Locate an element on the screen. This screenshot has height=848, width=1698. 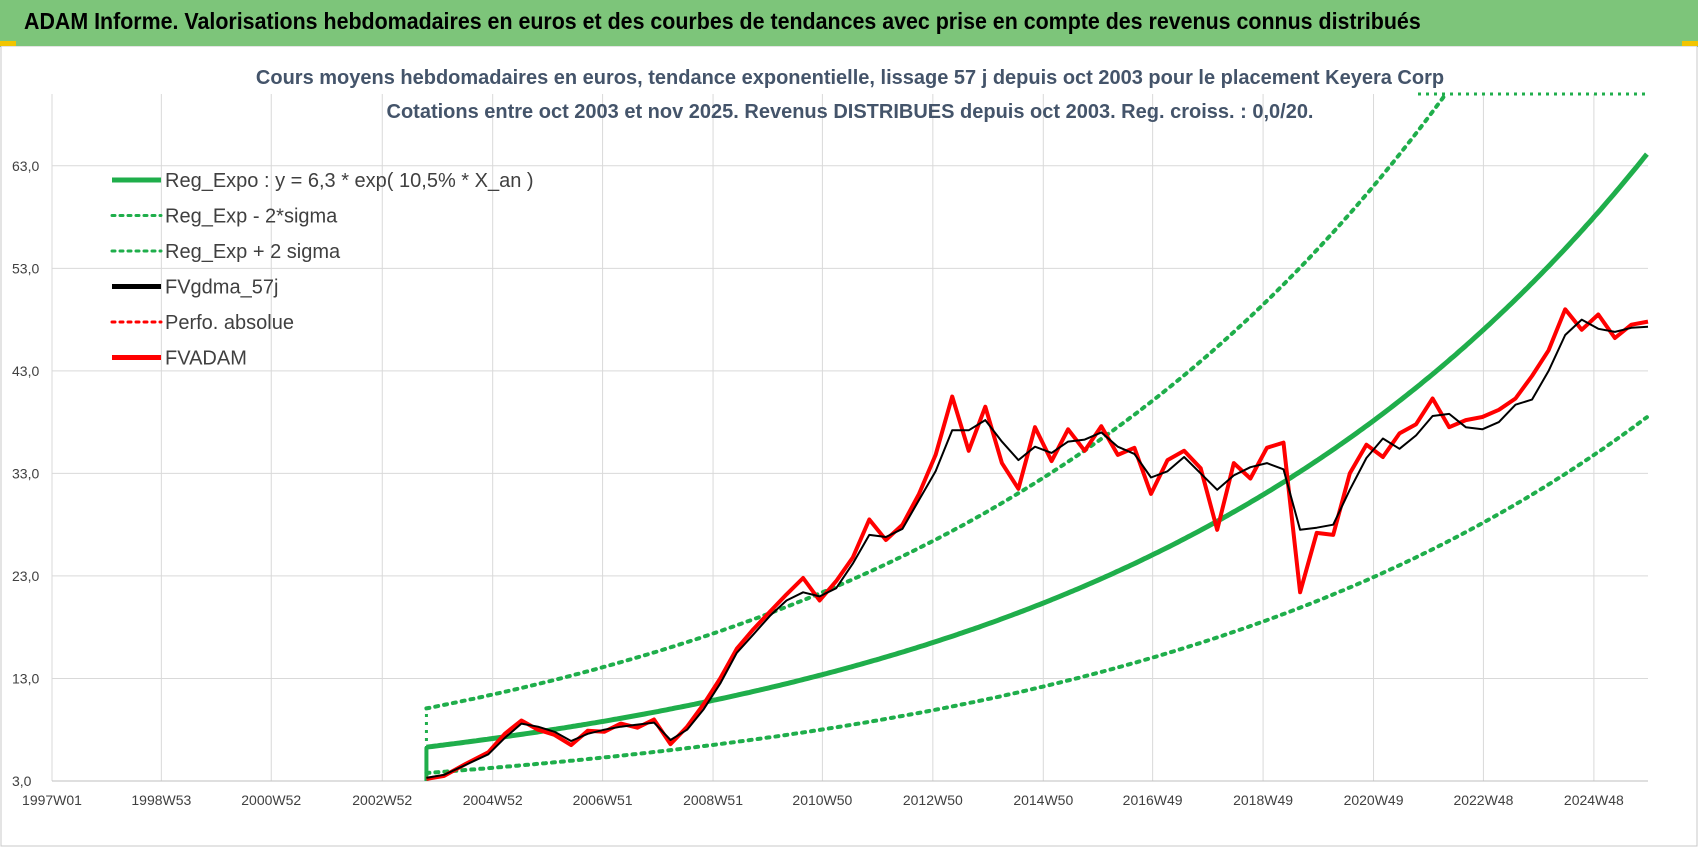
legend-label: Perfo. absolue is located at coordinates (229, 323).